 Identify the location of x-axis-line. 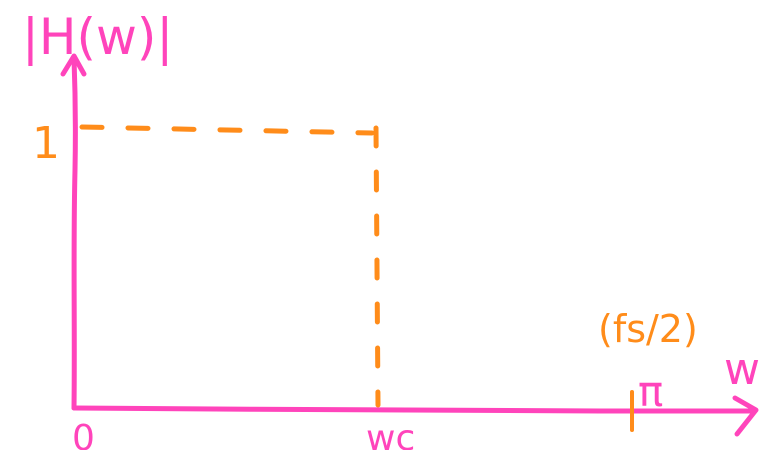
(413, 409).